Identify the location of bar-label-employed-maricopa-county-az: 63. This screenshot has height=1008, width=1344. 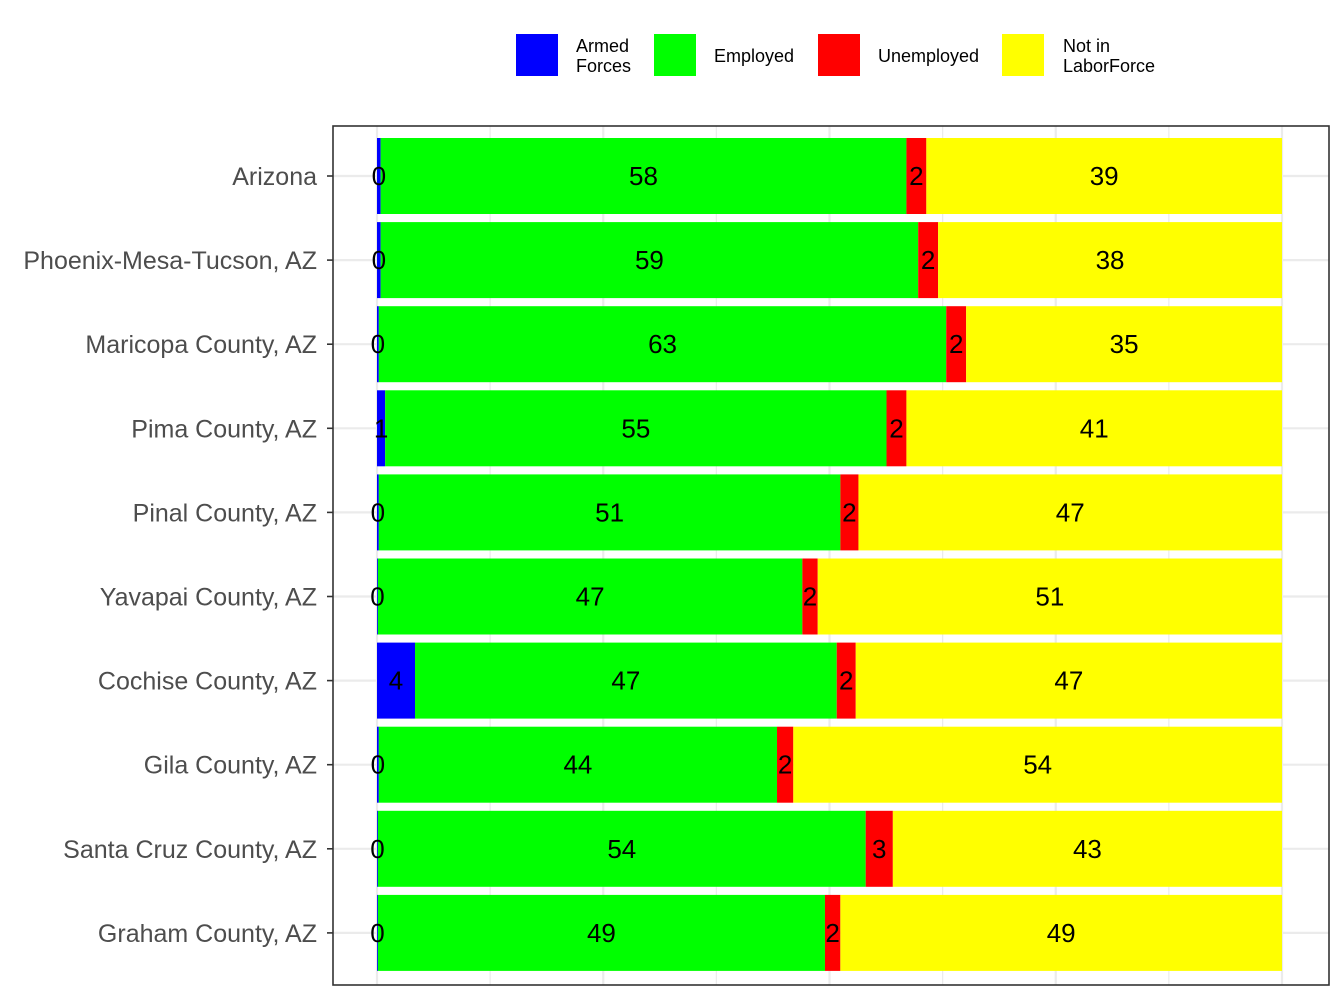
(662, 344).